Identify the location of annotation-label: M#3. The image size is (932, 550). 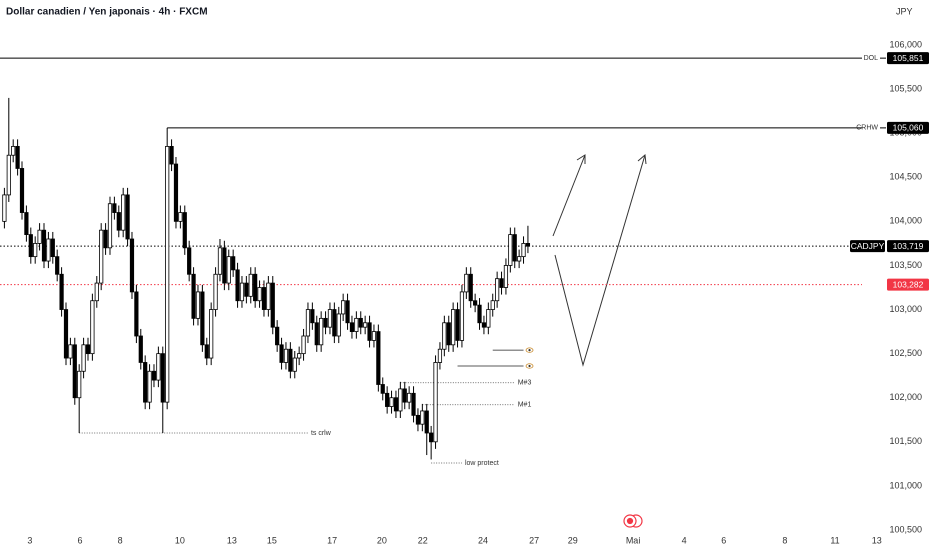
(525, 383).